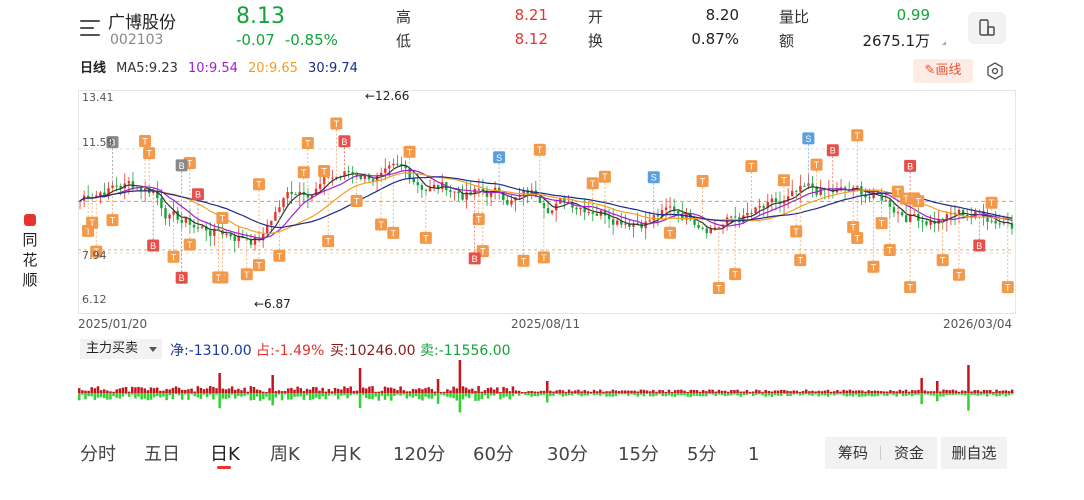  What do you see at coordinates (98, 454) in the screenshot?
I see `tab-intraday: 分时` at bounding box center [98, 454].